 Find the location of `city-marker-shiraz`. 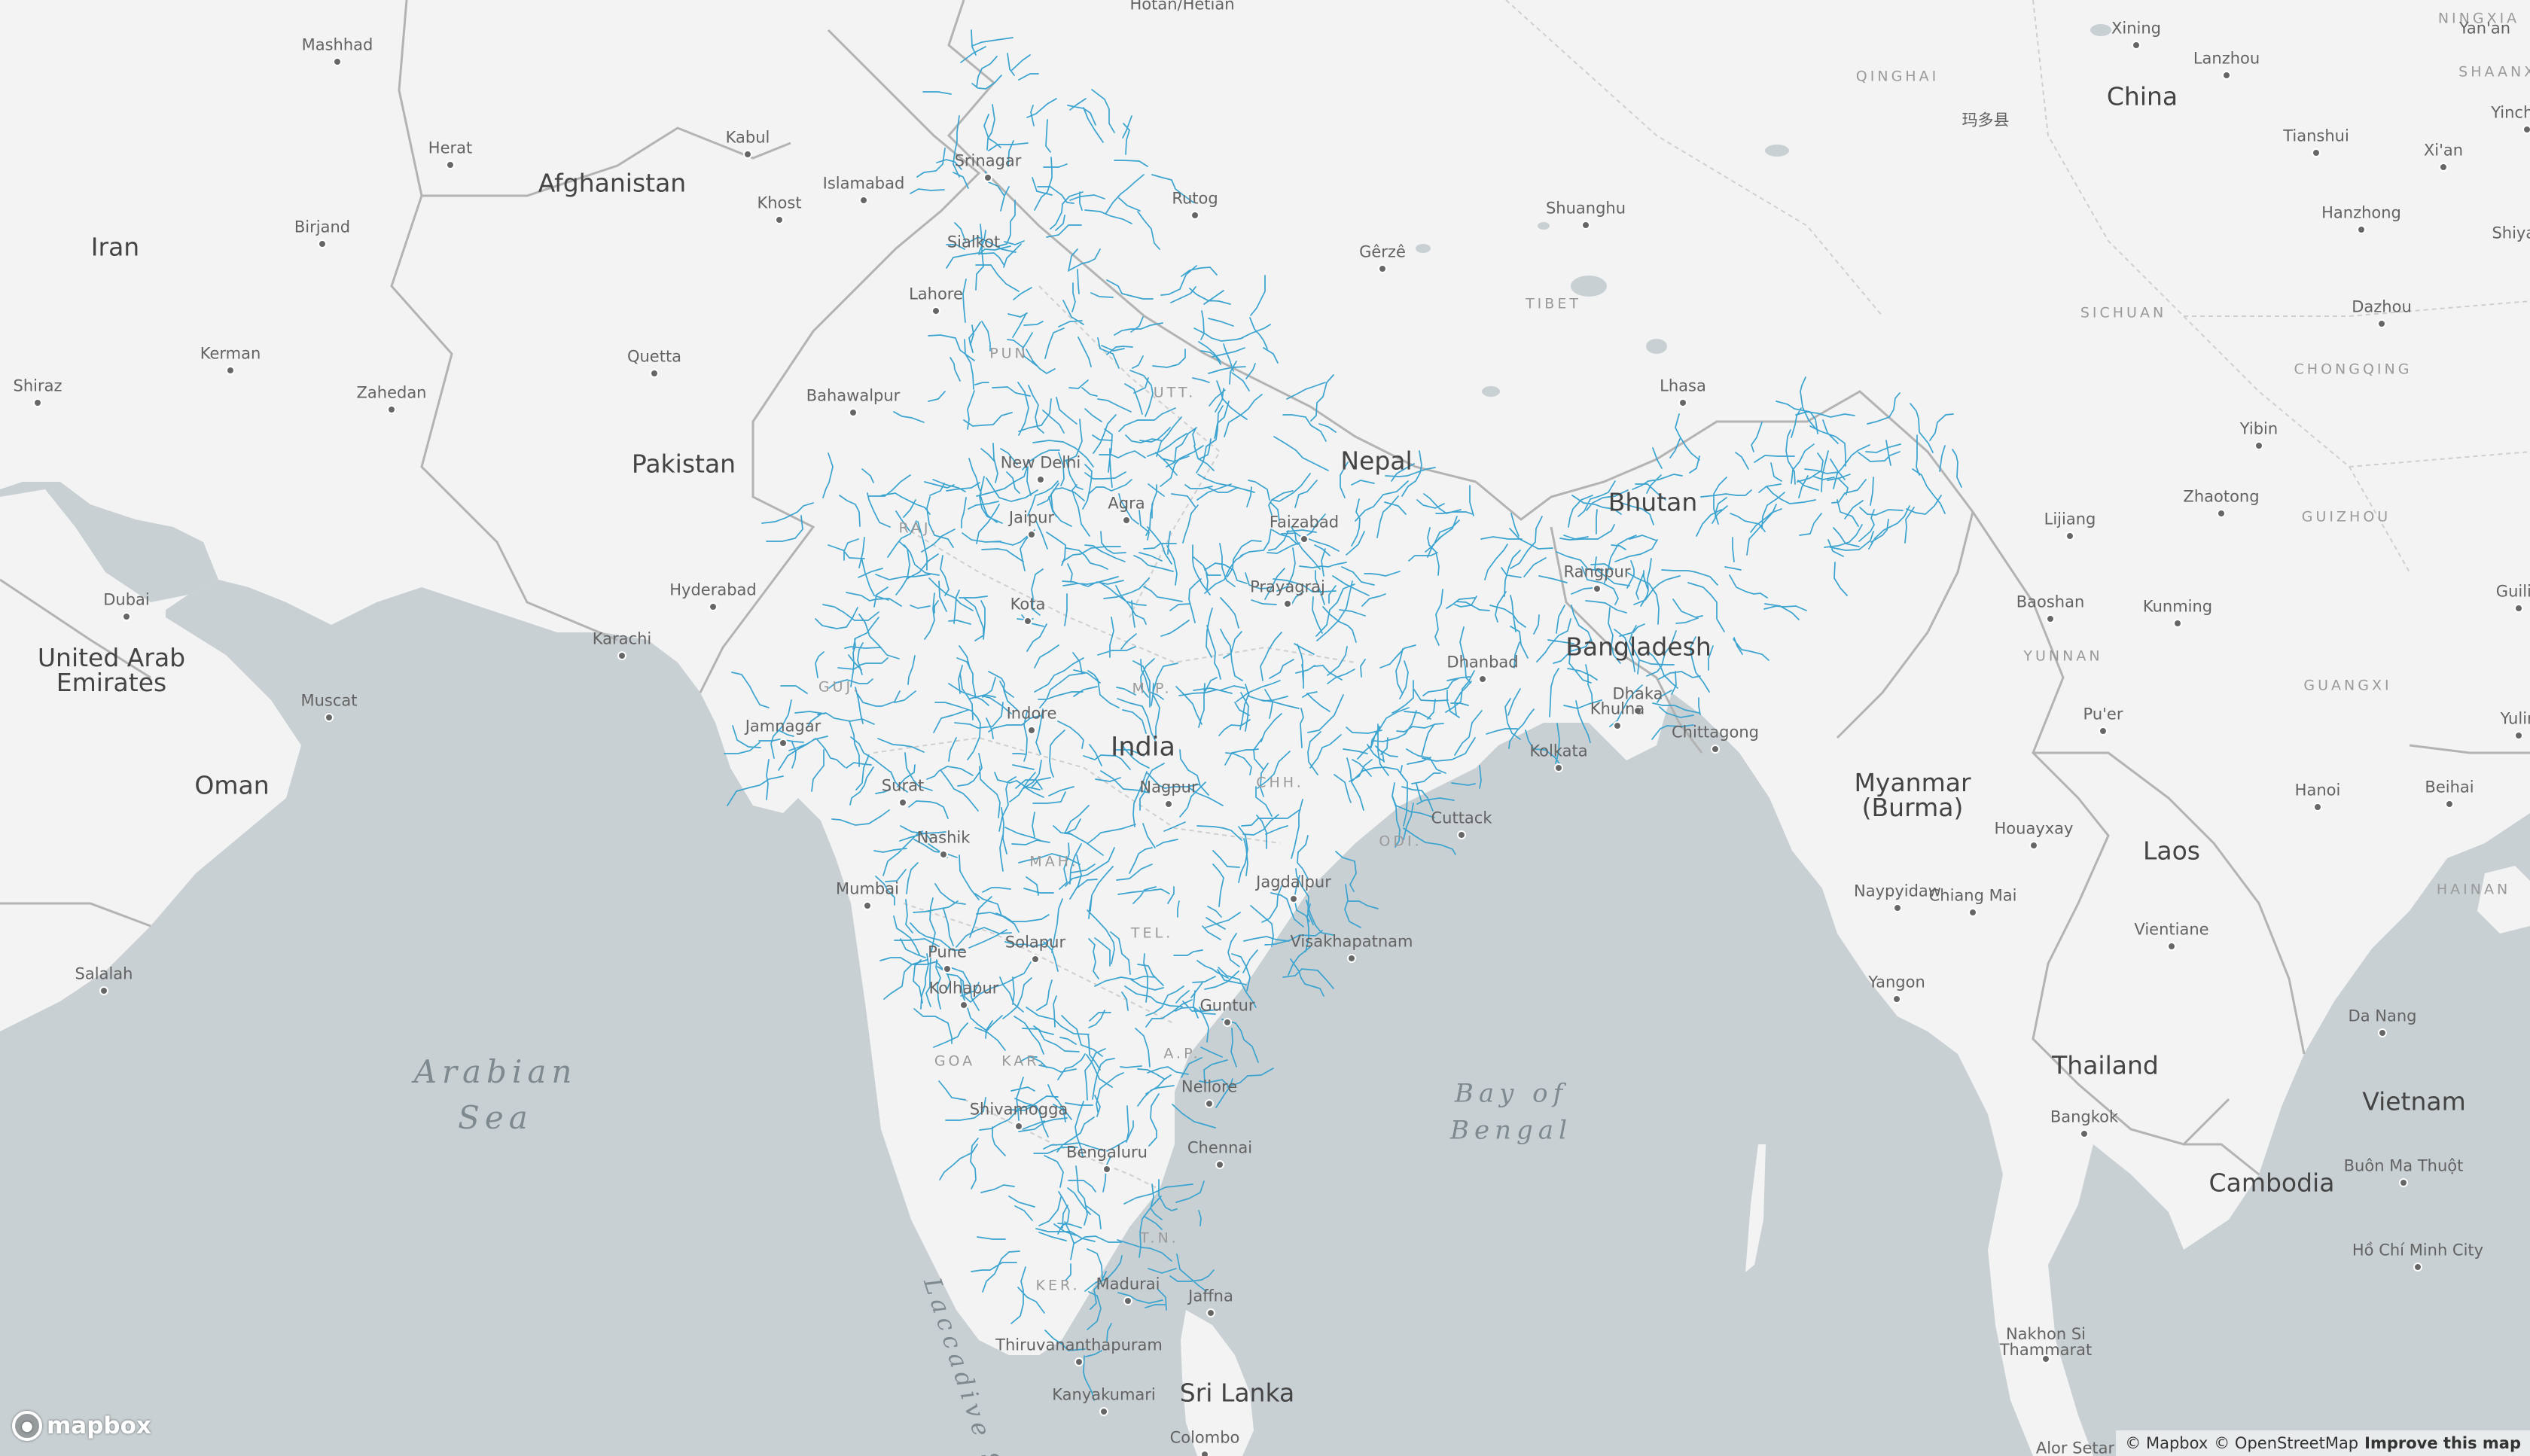

city-marker-shiraz is located at coordinates (38, 402).